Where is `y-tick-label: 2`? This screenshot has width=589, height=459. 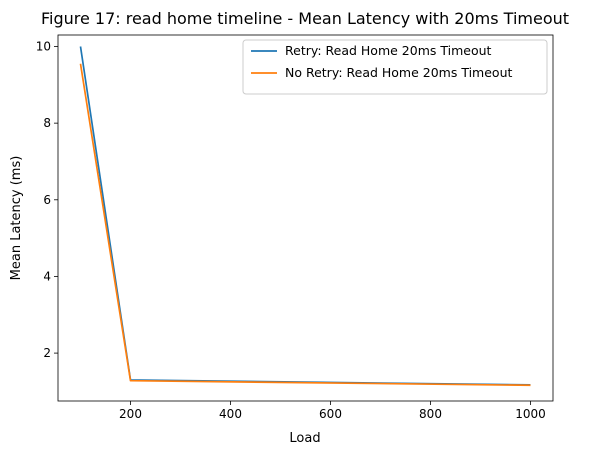
y-tick-label: 2 is located at coordinates (47, 353).